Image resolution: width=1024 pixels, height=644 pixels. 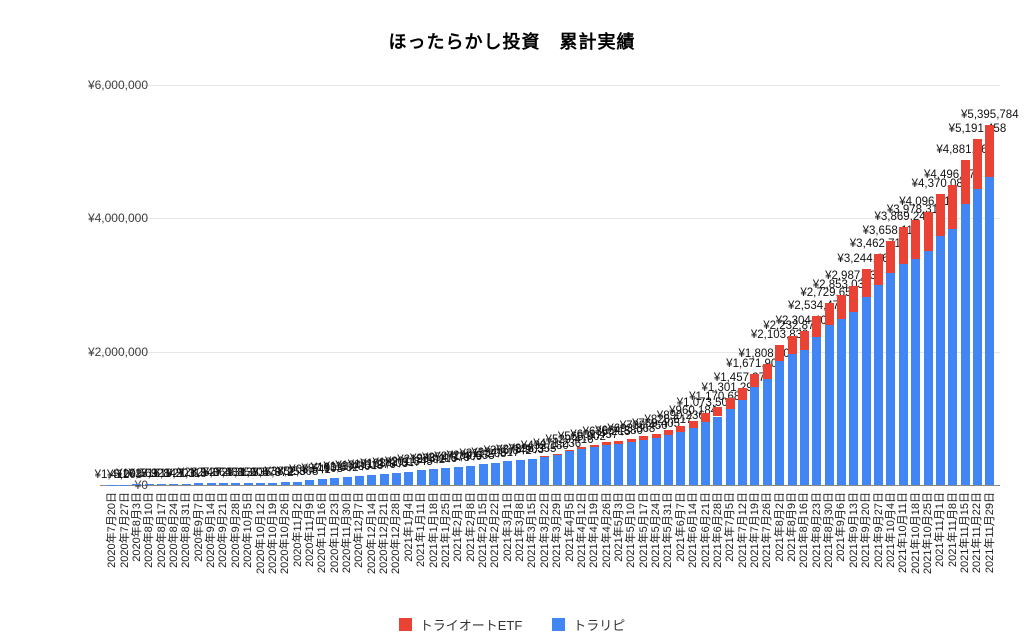 What do you see at coordinates (460, 624) in the screenshot?
I see `legend-item: トライオートETF` at bounding box center [460, 624].